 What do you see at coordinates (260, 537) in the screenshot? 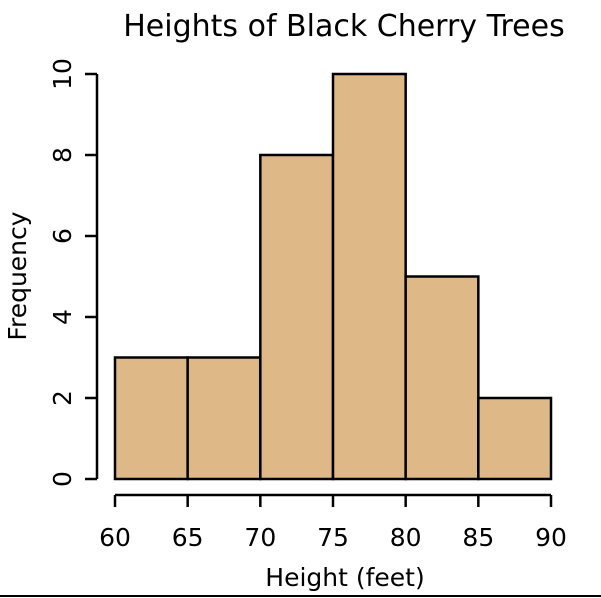
I see `x-tick-label: 70` at bounding box center [260, 537].